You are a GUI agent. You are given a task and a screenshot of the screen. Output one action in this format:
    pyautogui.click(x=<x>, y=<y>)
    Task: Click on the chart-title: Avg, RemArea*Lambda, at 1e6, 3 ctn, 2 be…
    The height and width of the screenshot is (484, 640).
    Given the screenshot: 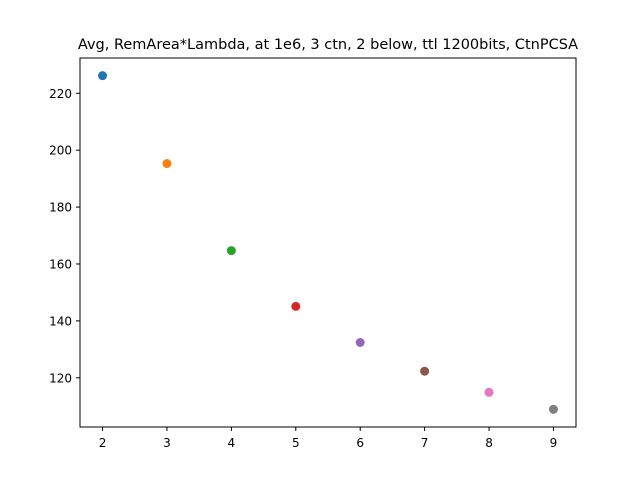 What is the action you would take?
    pyautogui.click(x=328, y=45)
    